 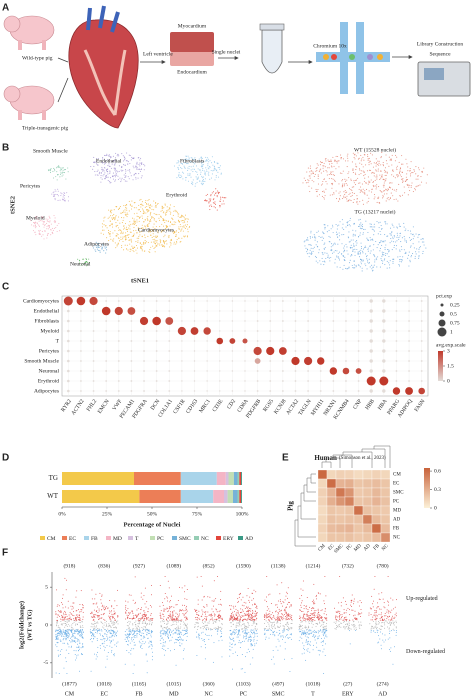 What do you see at coordinates (103, 19) in the screenshot?
I see `heart-vessel` at bounding box center [103, 19].